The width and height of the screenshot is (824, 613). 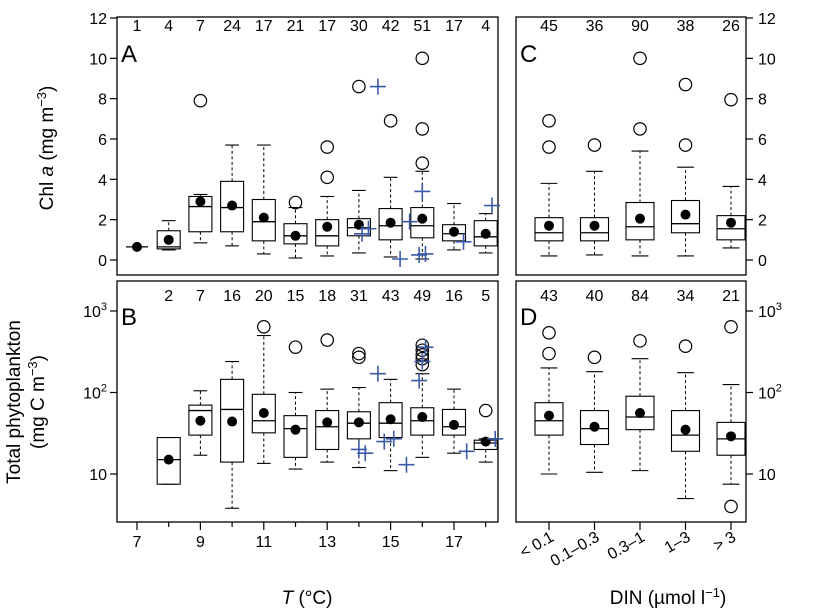 I want to click on y-axis-label-chl: Chl a (mg m−3), so click(x=46, y=148).